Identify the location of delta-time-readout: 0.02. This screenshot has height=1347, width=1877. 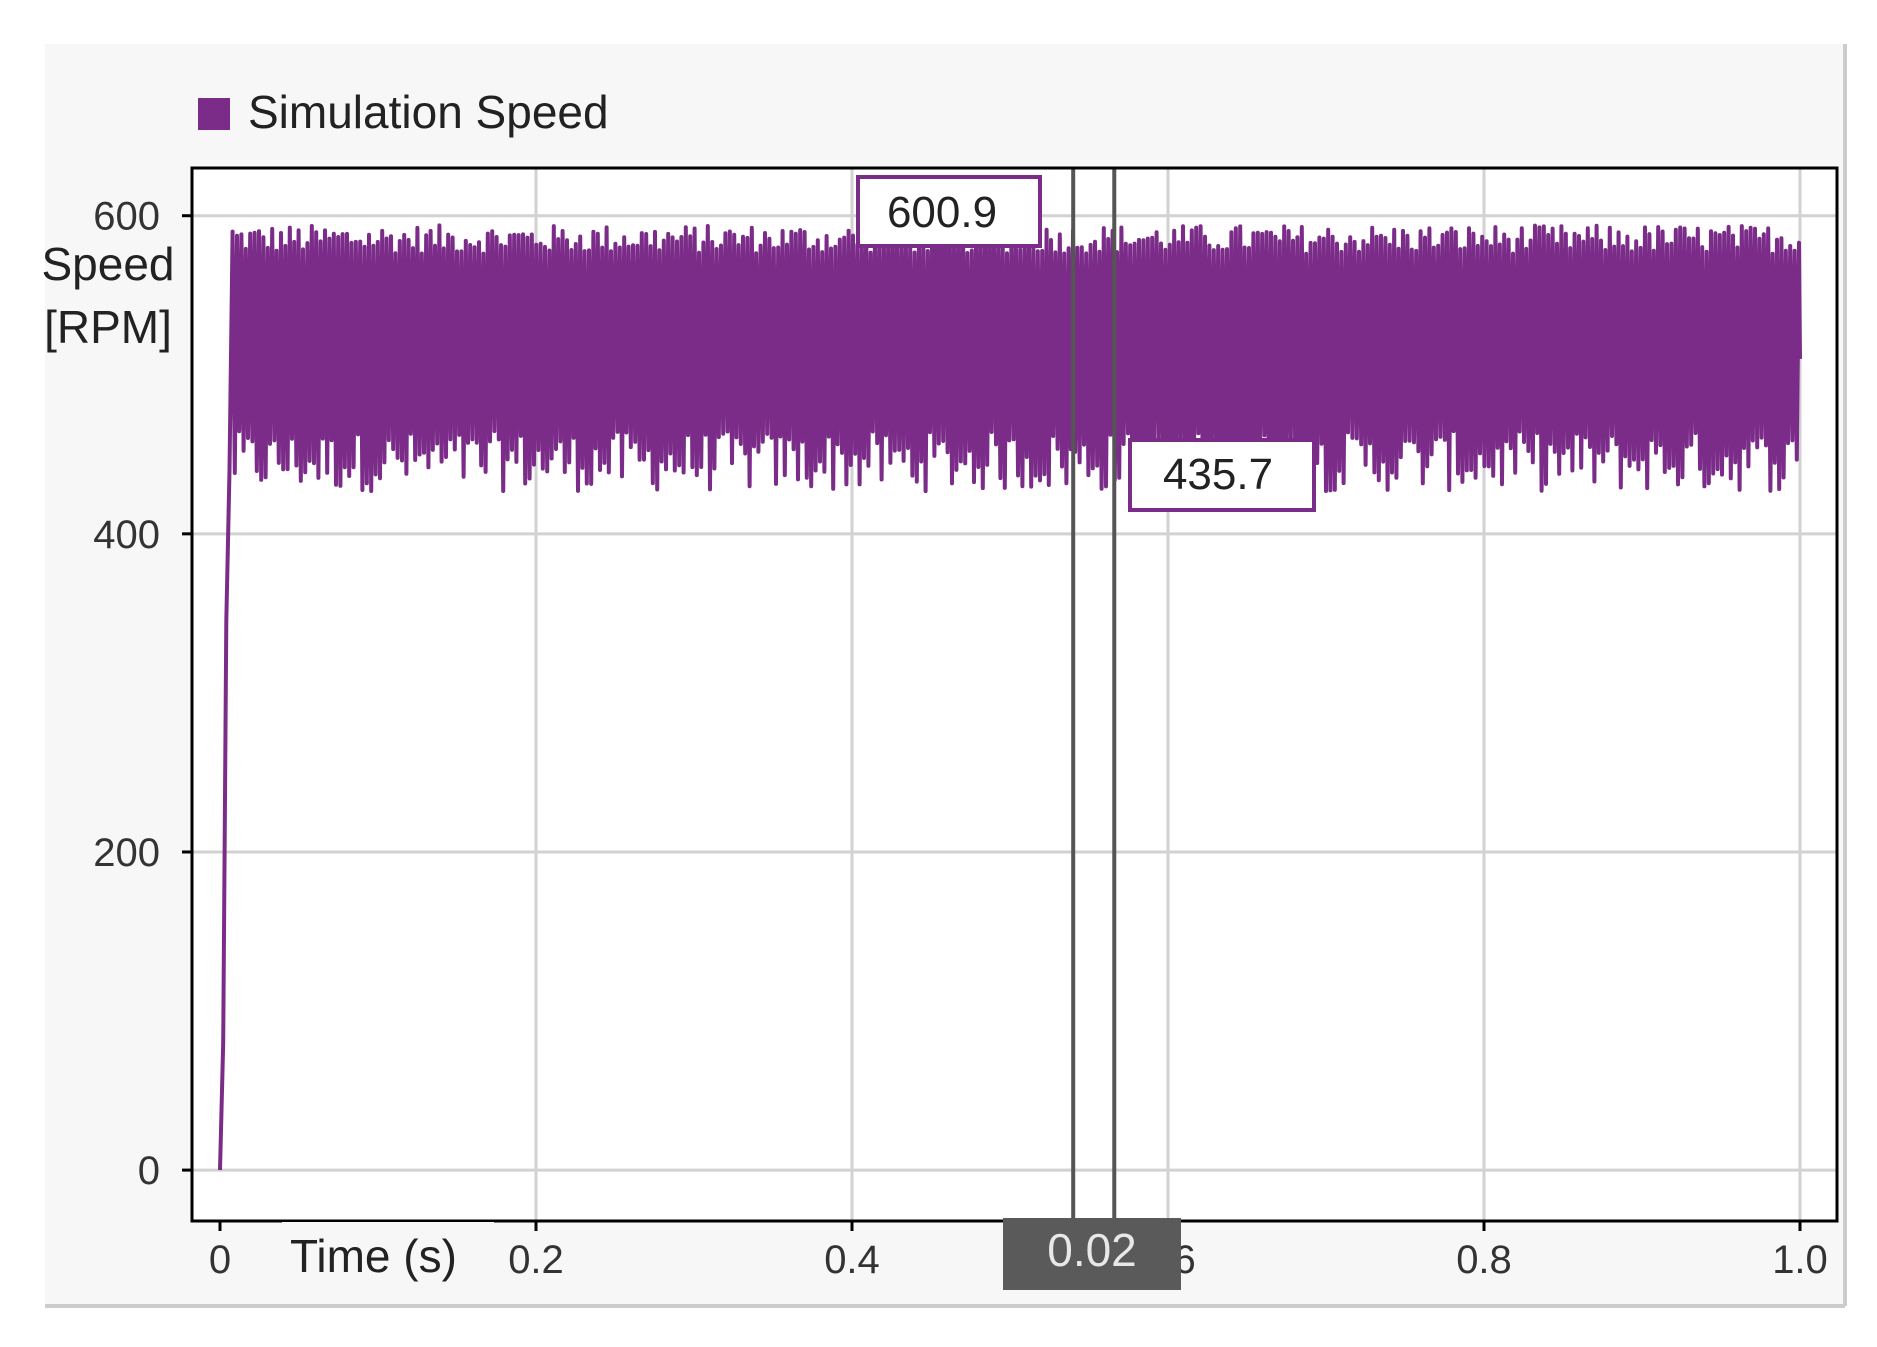
(1092, 1254).